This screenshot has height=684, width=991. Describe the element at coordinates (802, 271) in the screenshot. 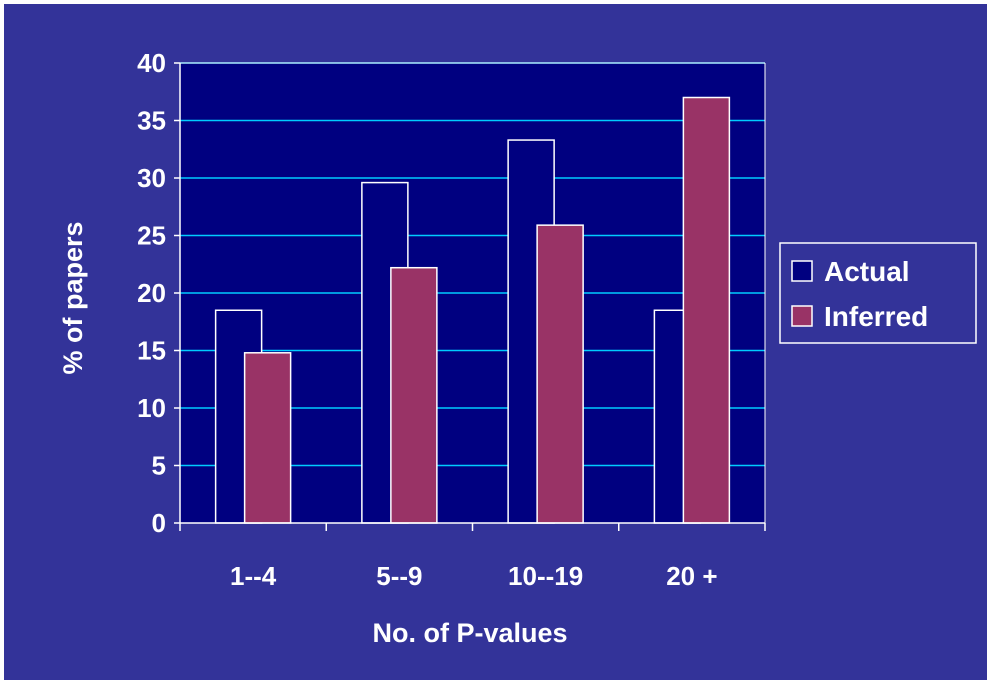

I see `legend-swatch-actual` at that location.